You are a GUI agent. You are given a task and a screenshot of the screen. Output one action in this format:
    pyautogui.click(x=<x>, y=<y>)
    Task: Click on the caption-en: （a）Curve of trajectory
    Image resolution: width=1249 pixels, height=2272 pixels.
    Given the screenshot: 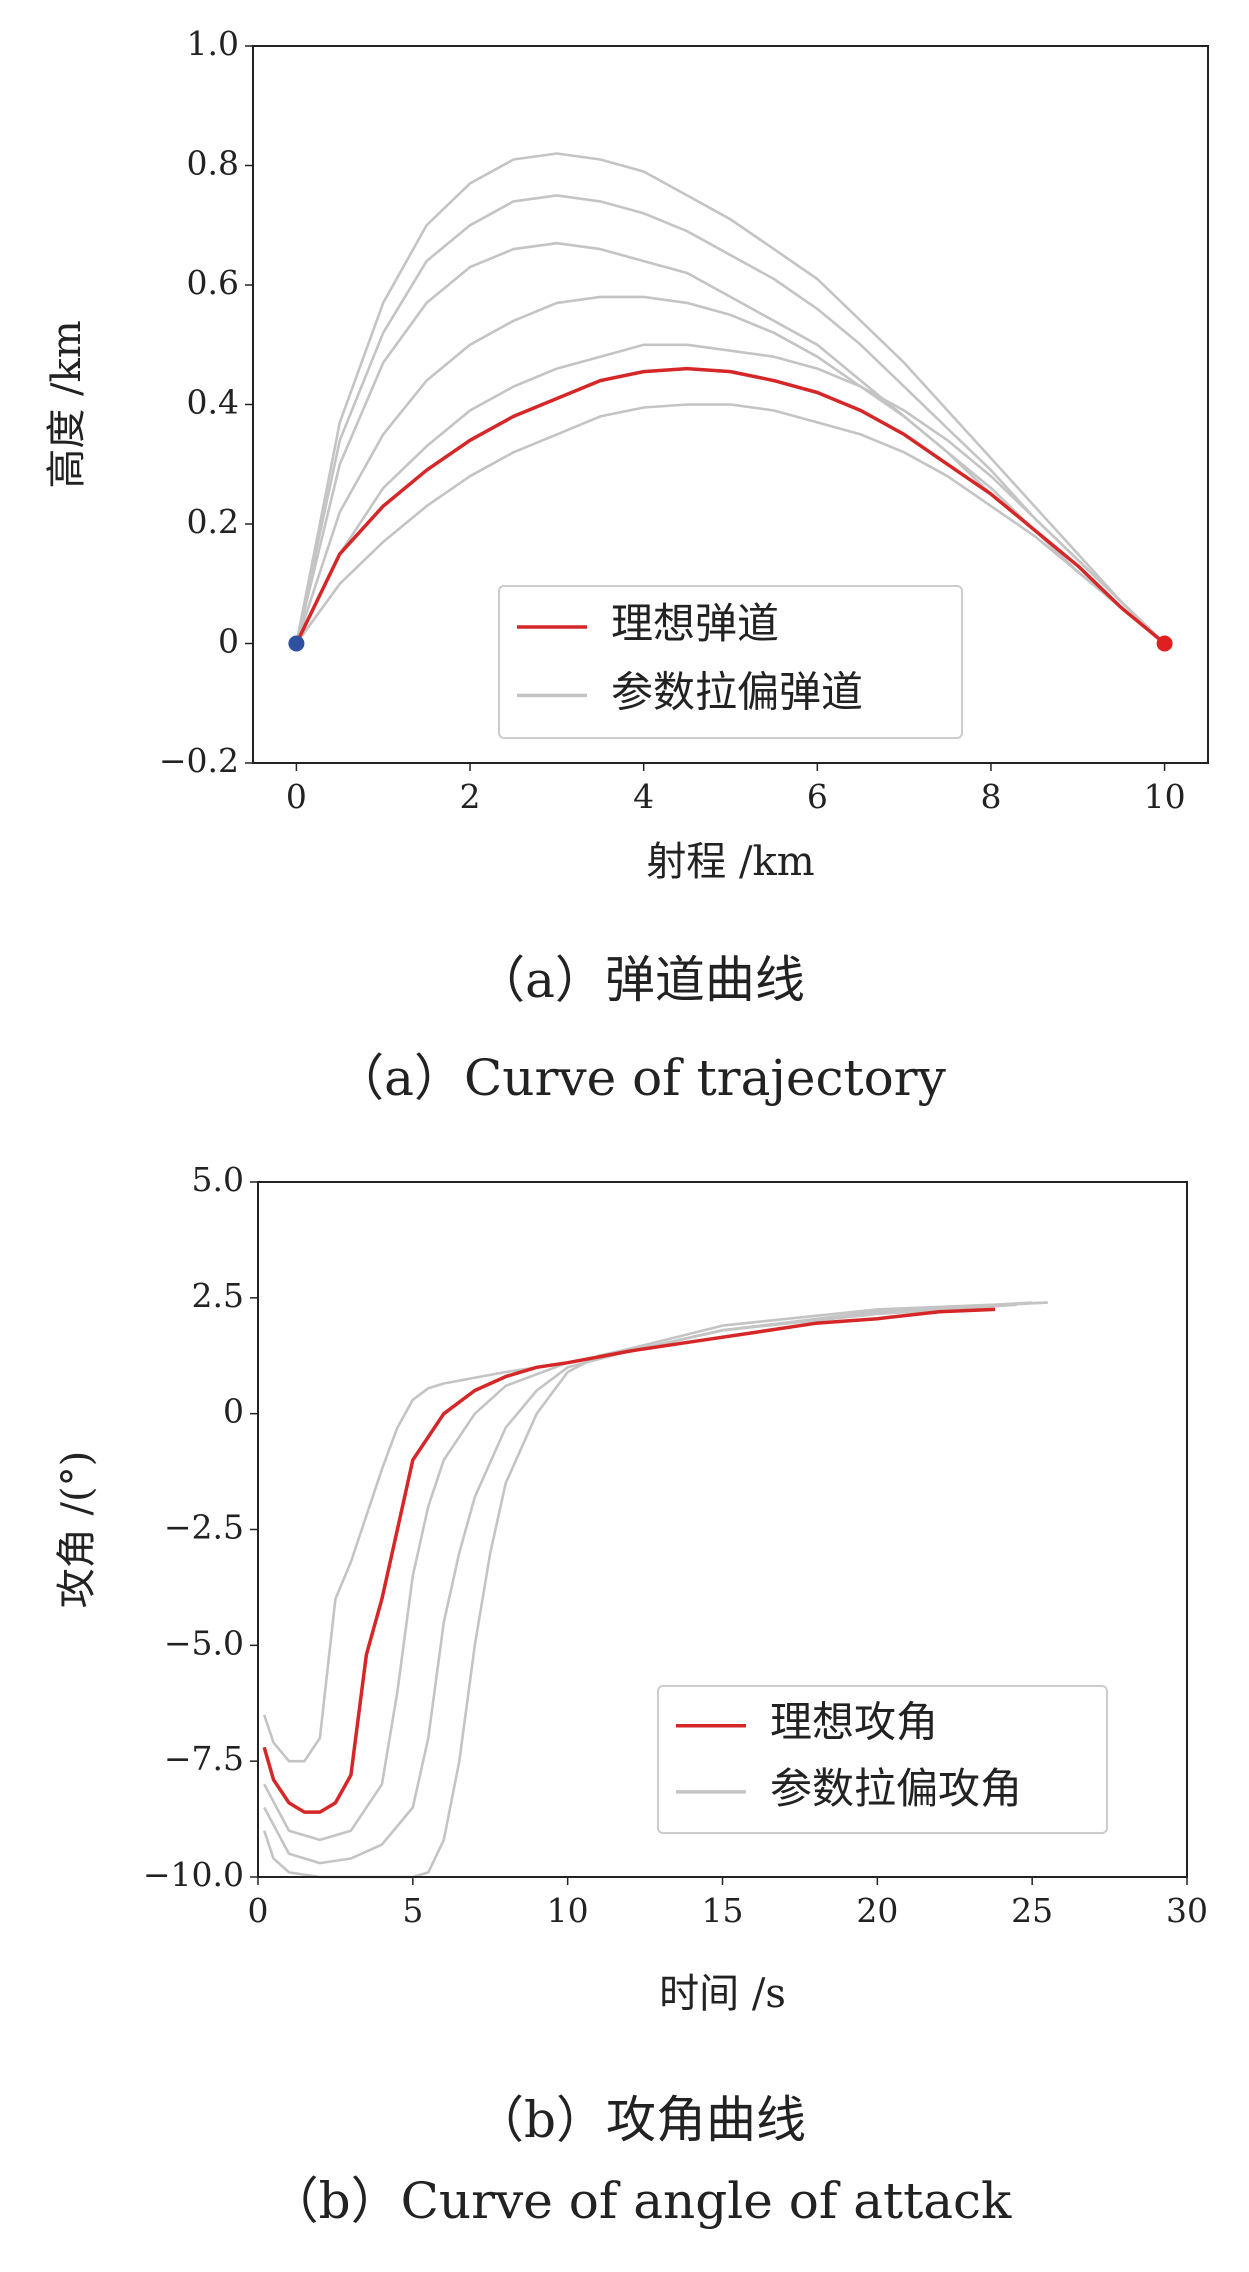 What is the action you would take?
    pyautogui.click(x=640, y=1078)
    